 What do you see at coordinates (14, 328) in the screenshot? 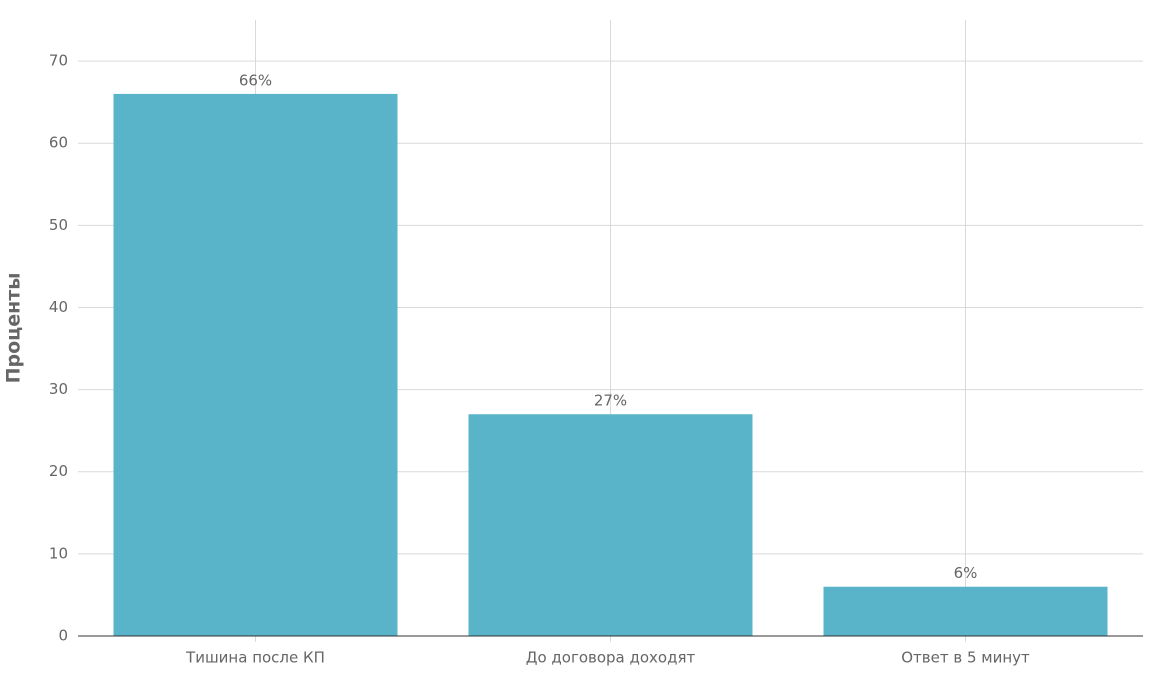
I see `y-axis-label: Проценты` at bounding box center [14, 328].